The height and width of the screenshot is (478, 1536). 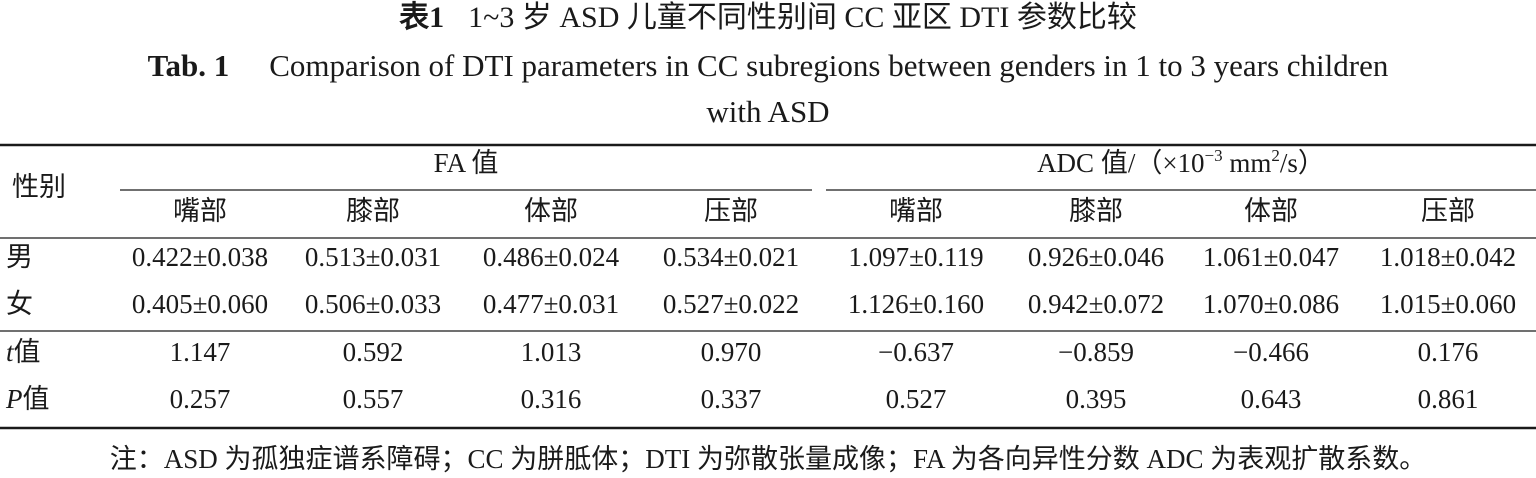 What do you see at coordinates (551, 257) in the screenshot?
I see `cell: 0.486±0.024` at bounding box center [551, 257].